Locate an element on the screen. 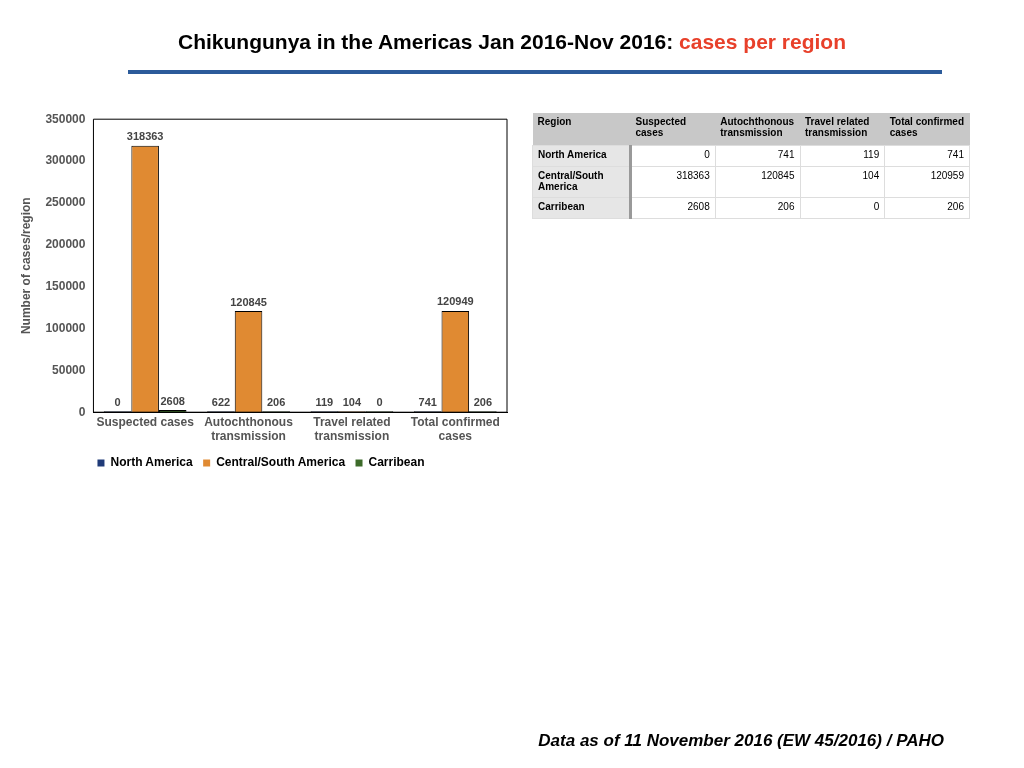 The height and width of the screenshot is (768, 1024). y-tick-label: 200000 is located at coordinates (65, 244).